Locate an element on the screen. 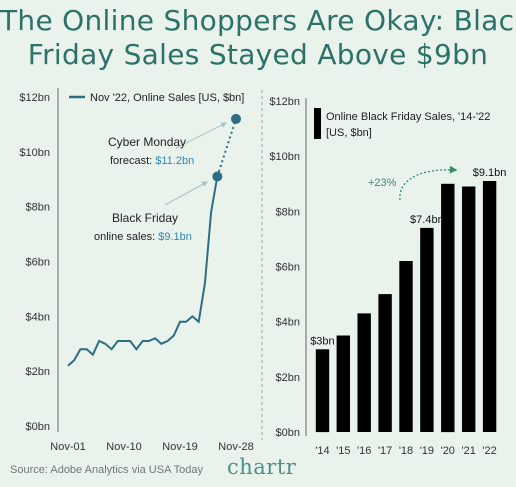 The height and width of the screenshot is (487, 516). title-line-1: The Online Shoppers Are Okay: Black is located at coordinates (258, 20).